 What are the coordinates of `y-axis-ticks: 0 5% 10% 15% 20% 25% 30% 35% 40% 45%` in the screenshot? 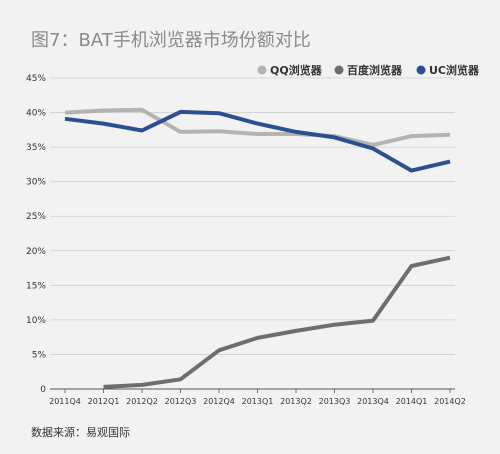 It's located at (36, 234).